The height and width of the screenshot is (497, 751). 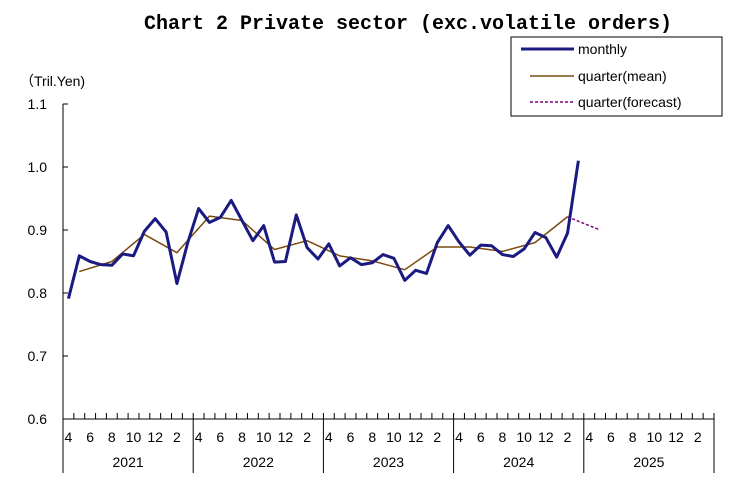 I want to click on legend: monthly quarter(mean) quarter(forecast), so click(x=616, y=76).